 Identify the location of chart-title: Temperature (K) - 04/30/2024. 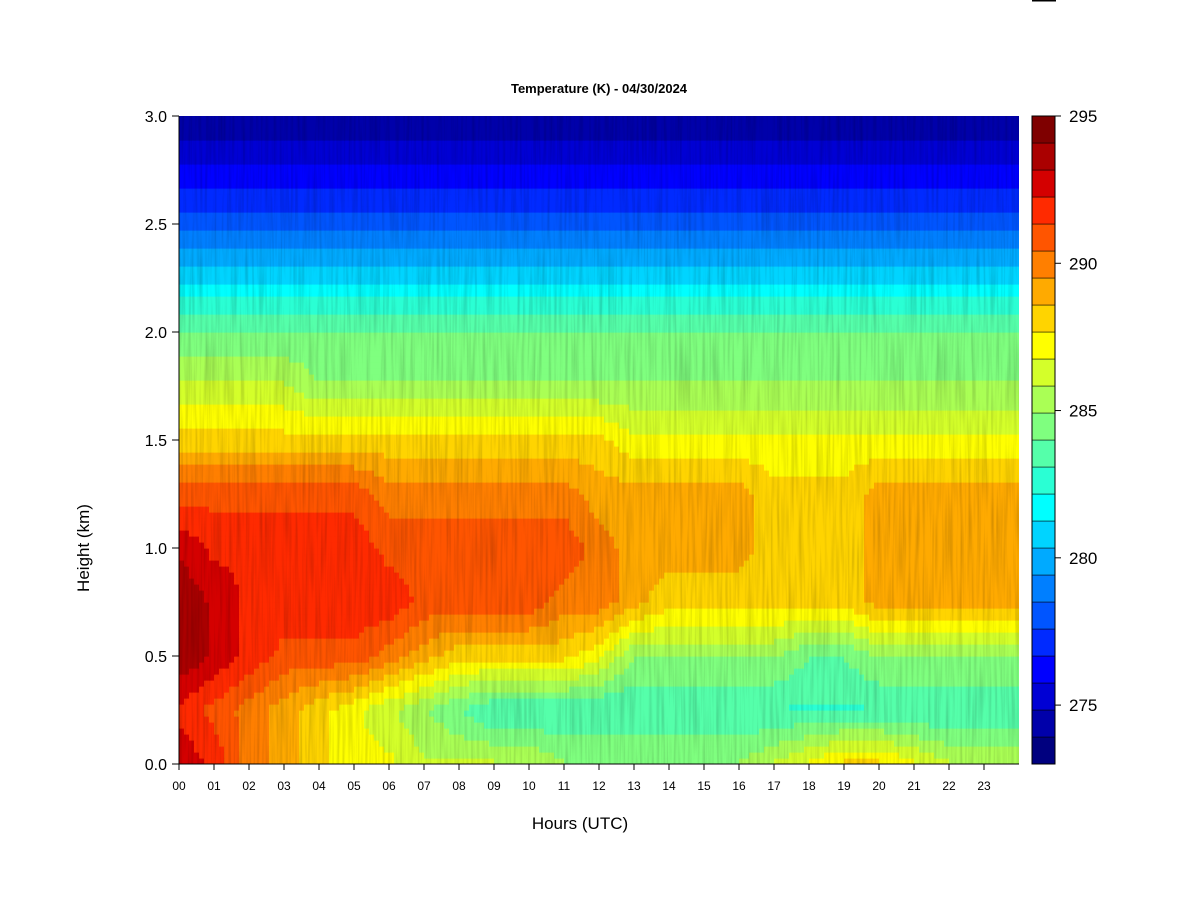
(599, 88).